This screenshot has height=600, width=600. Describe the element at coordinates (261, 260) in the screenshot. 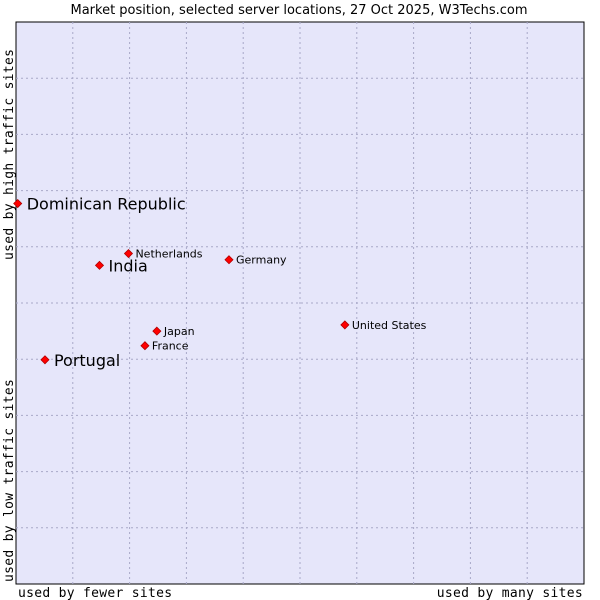

I see `data-label-germany: Germany` at that location.